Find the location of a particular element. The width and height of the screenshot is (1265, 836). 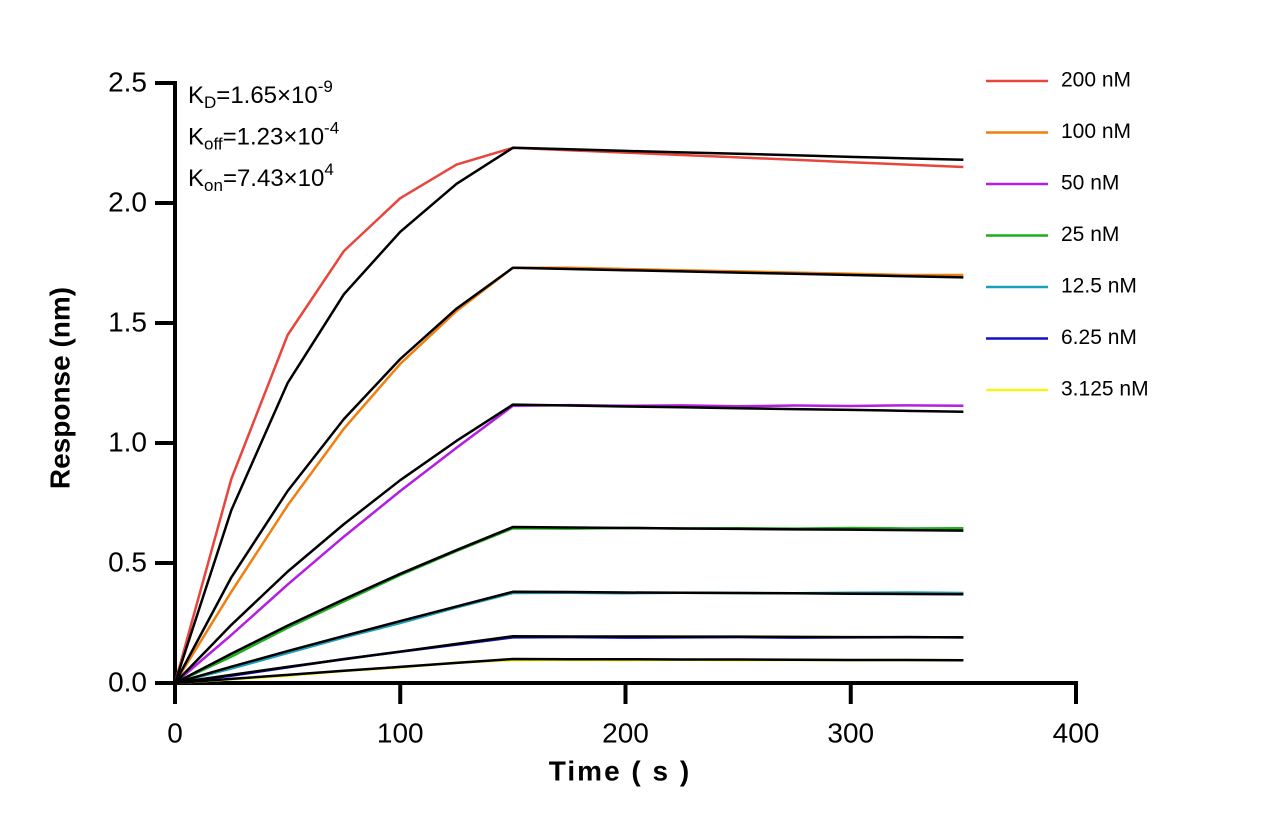

y-tick-label: 0.5 is located at coordinates (127, 561).